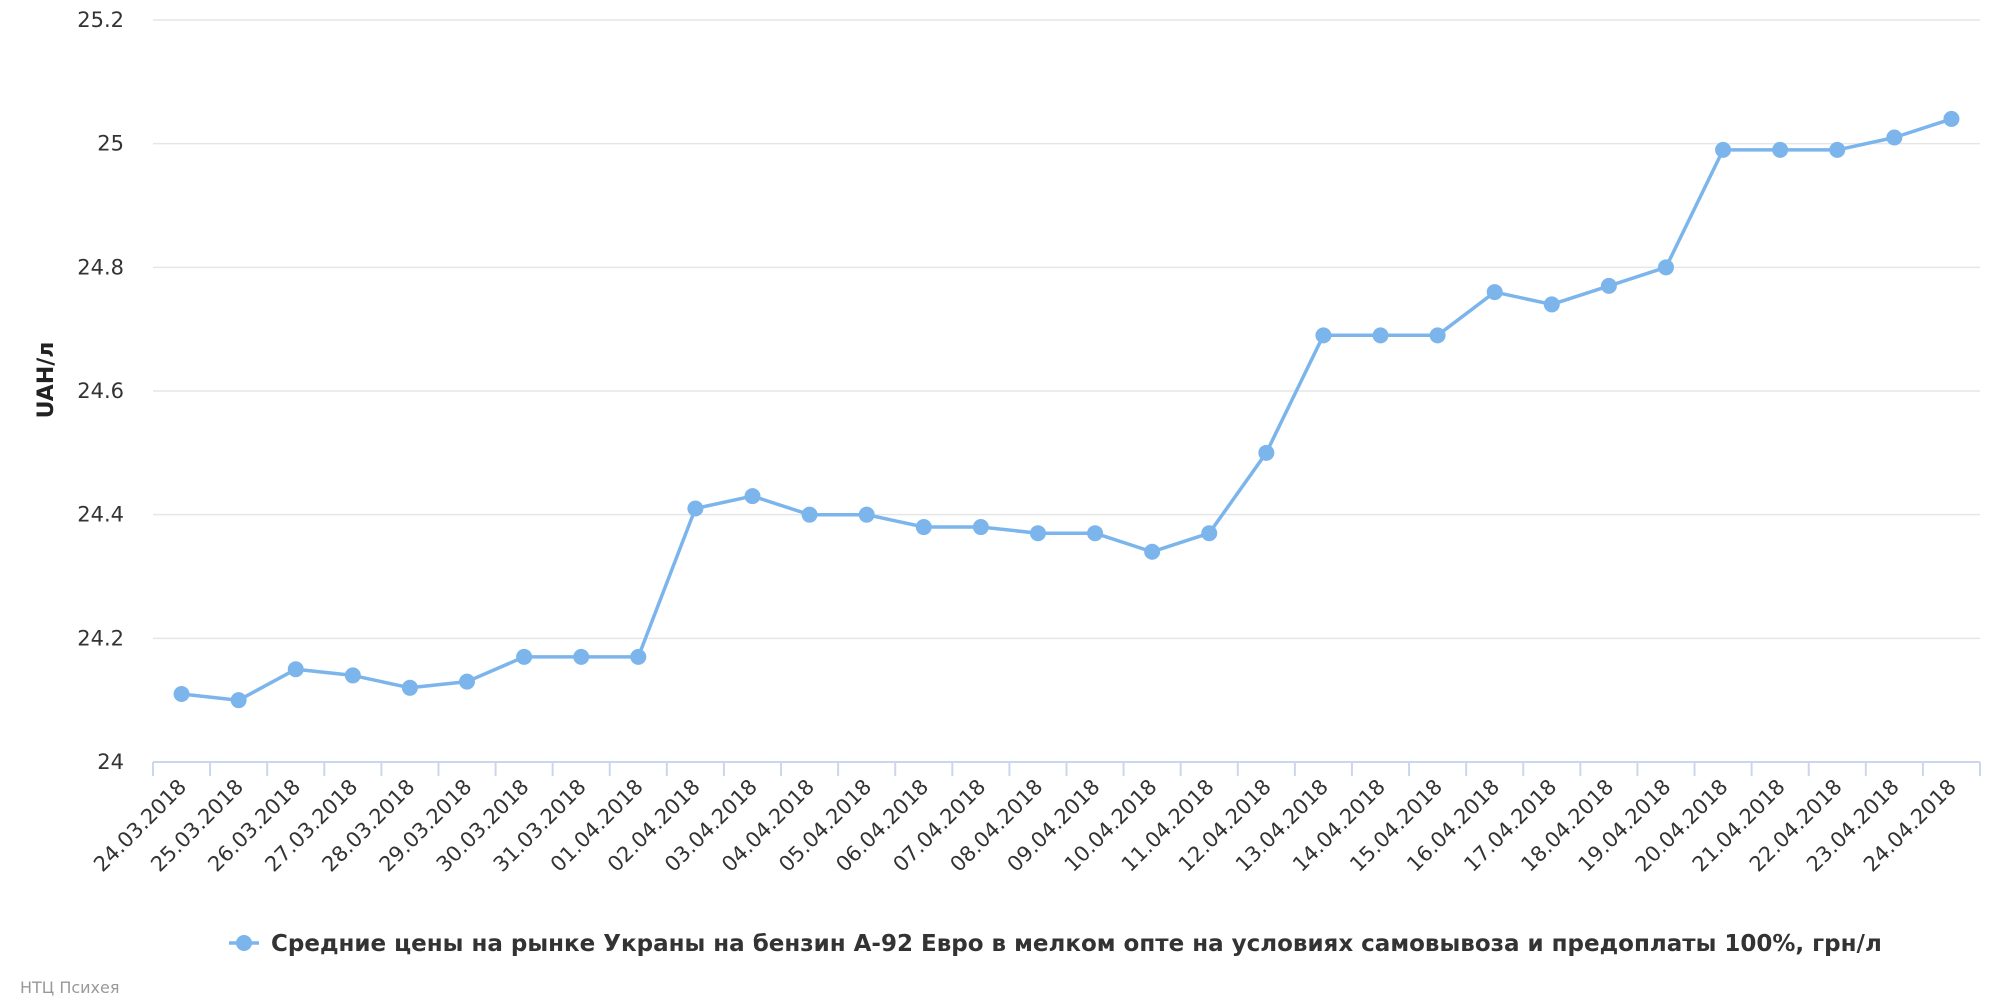 The image size is (2000, 1000). I want to click on legend-marker-symbol, so click(244, 943).